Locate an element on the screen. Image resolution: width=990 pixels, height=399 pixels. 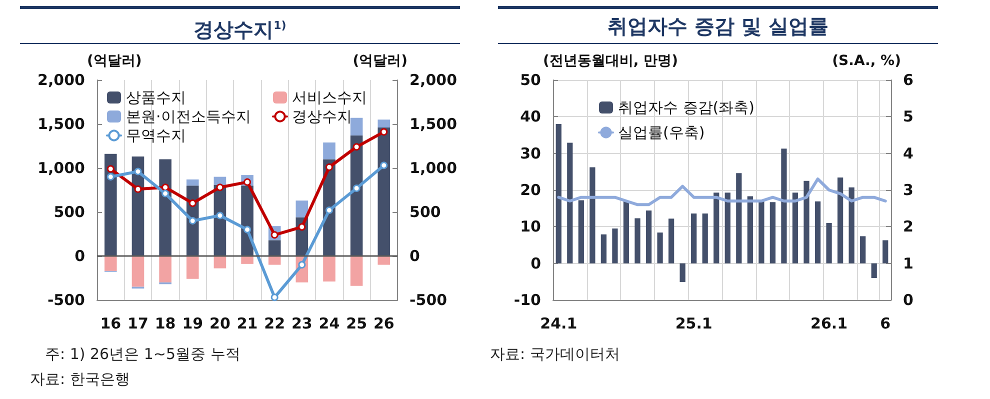
y2-tick-label: 2,000 is located at coordinates (434, 80).